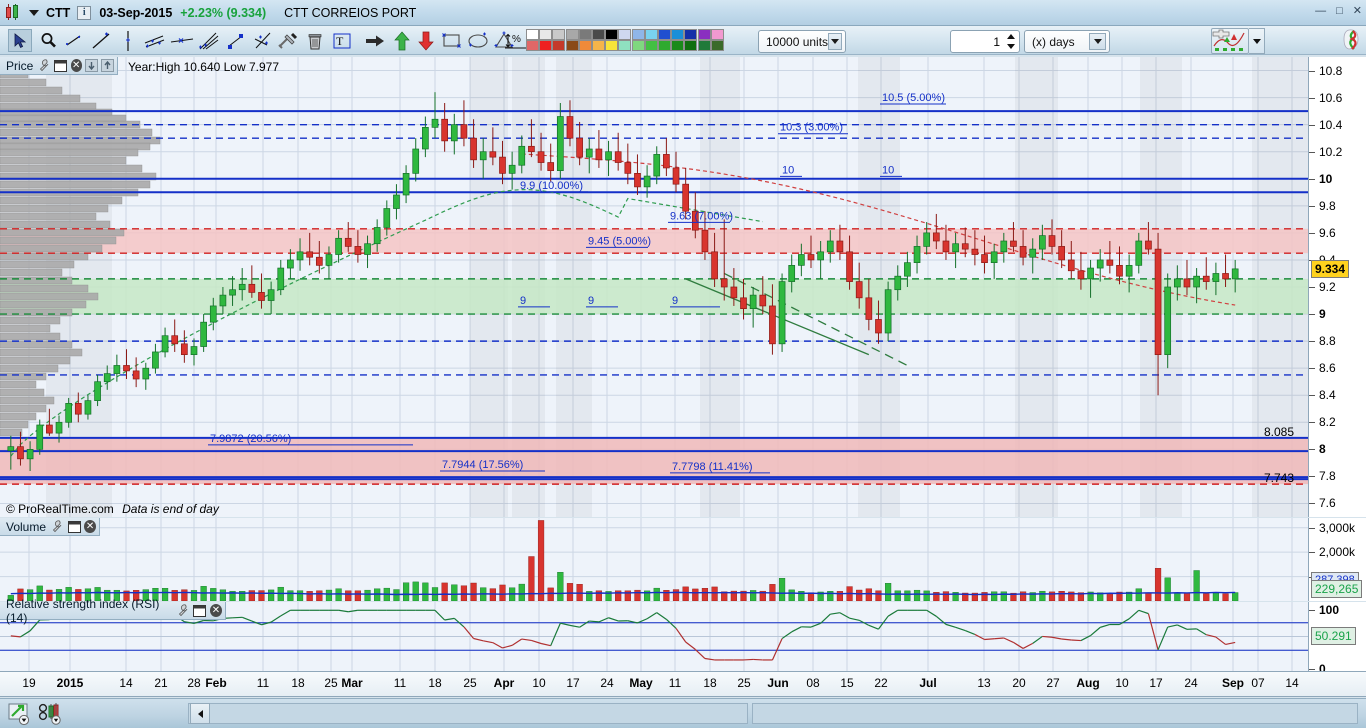  I want to click on rectangle-icon, so click(452, 40).